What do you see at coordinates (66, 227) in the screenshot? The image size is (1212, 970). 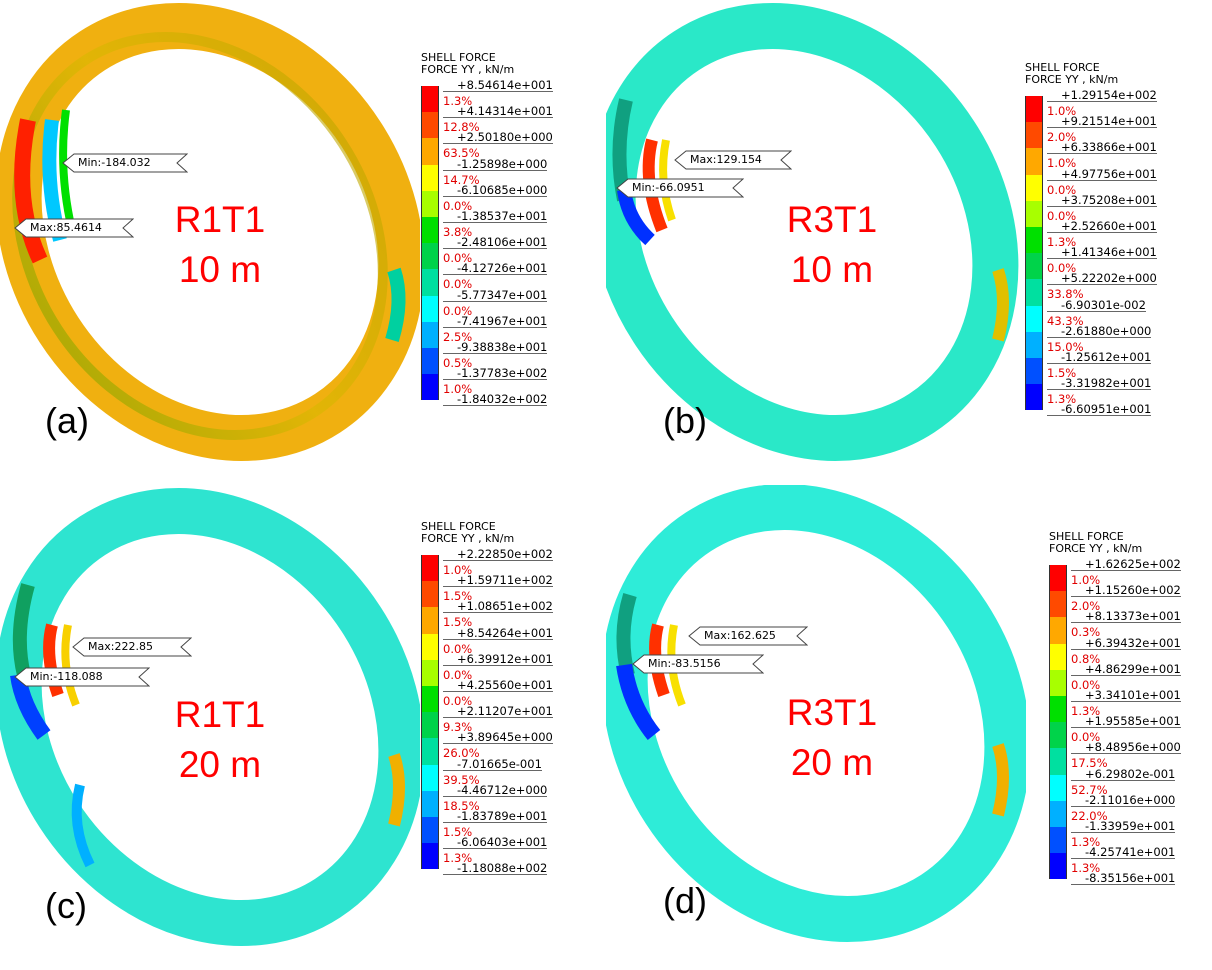 I see `max-value-label: Max:85.4614` at bounding box center [66, 227].